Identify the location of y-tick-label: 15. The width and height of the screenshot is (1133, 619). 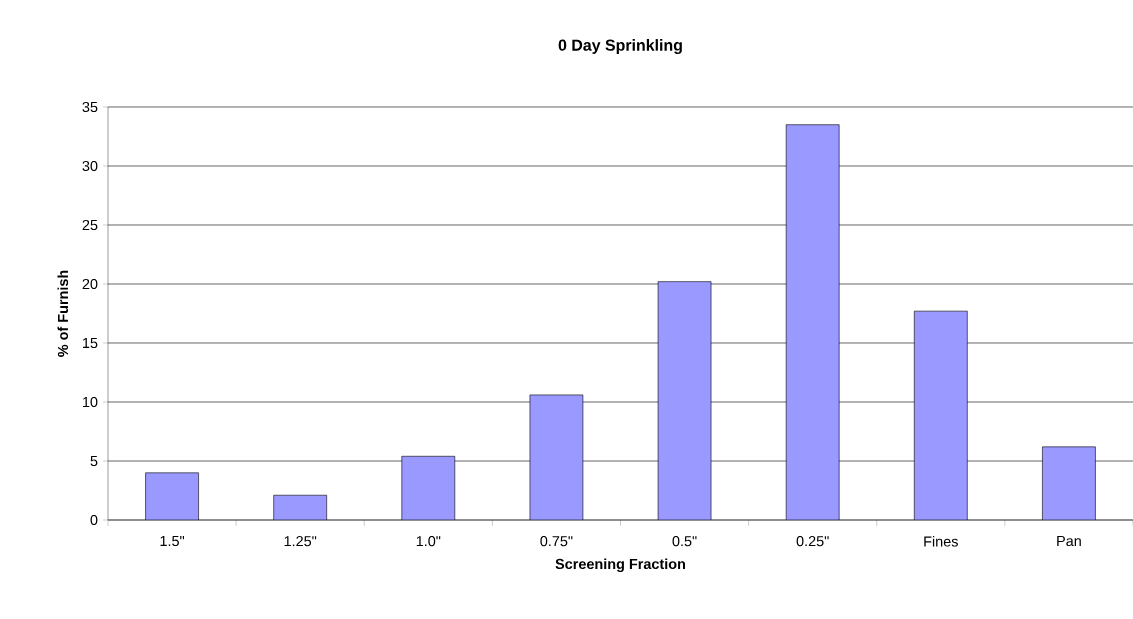
(90, 343).